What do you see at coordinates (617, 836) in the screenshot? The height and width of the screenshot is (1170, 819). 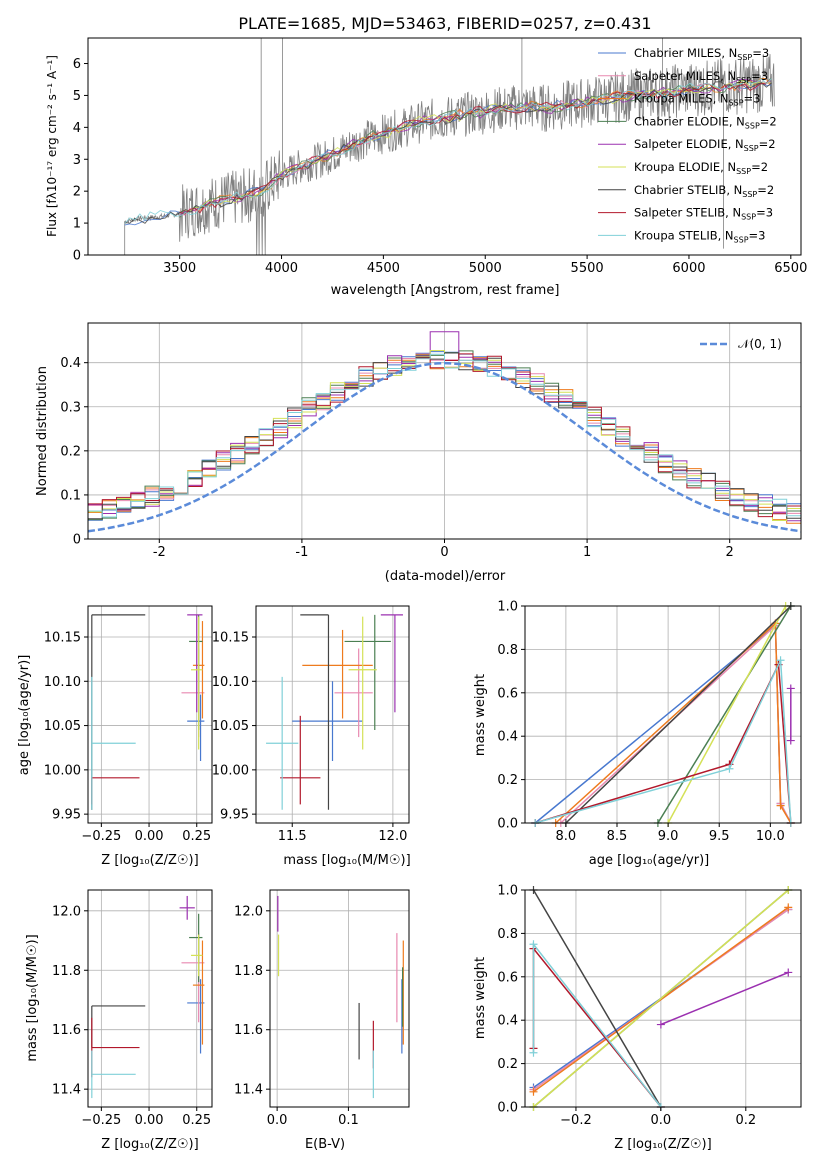 I see `x-tick-label: 8.5` at bounding box center [617, 836].